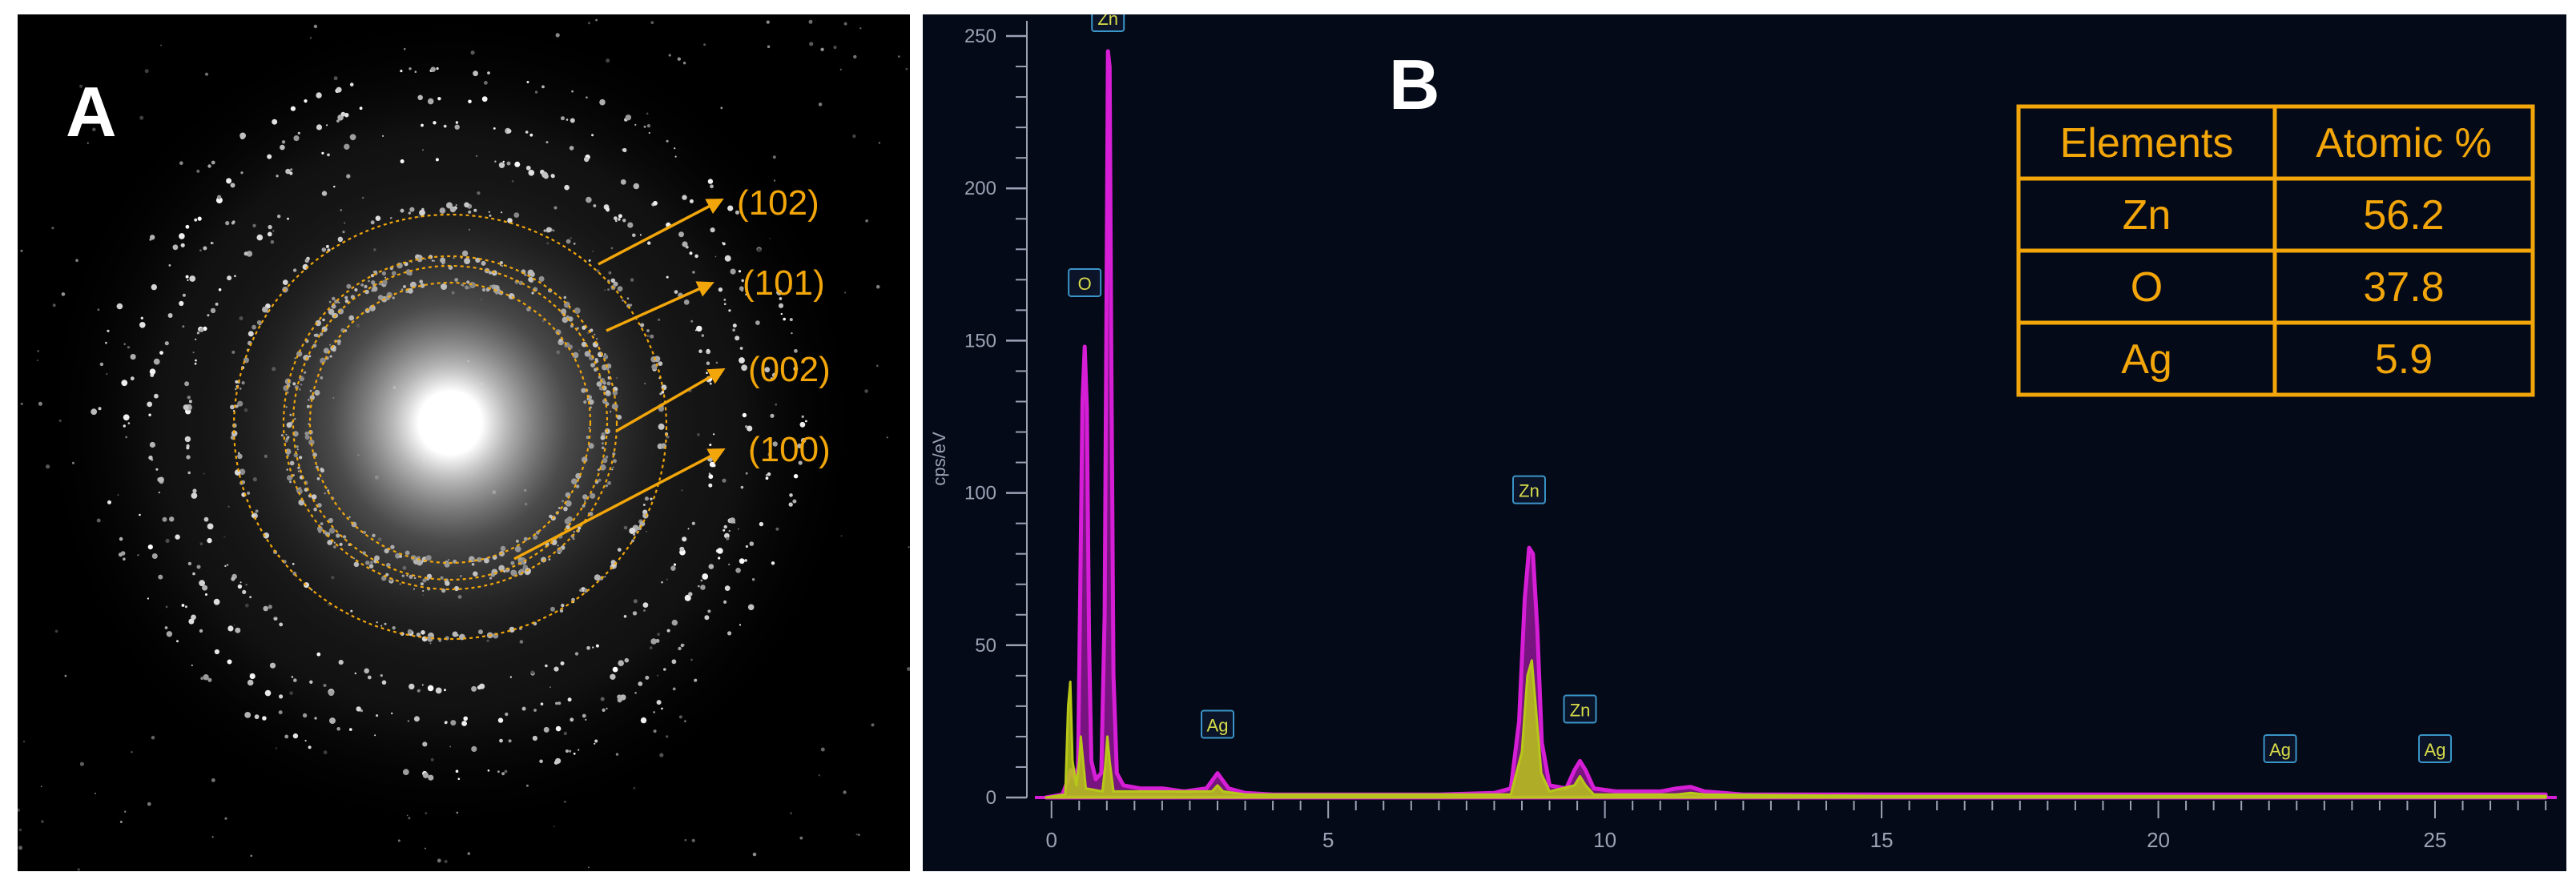 The image size is (2576, 888). What do you see at coordinates (778, 203) in the screenshot?
I see `ring-label-102: (102)` at bounding box center [778, 203].